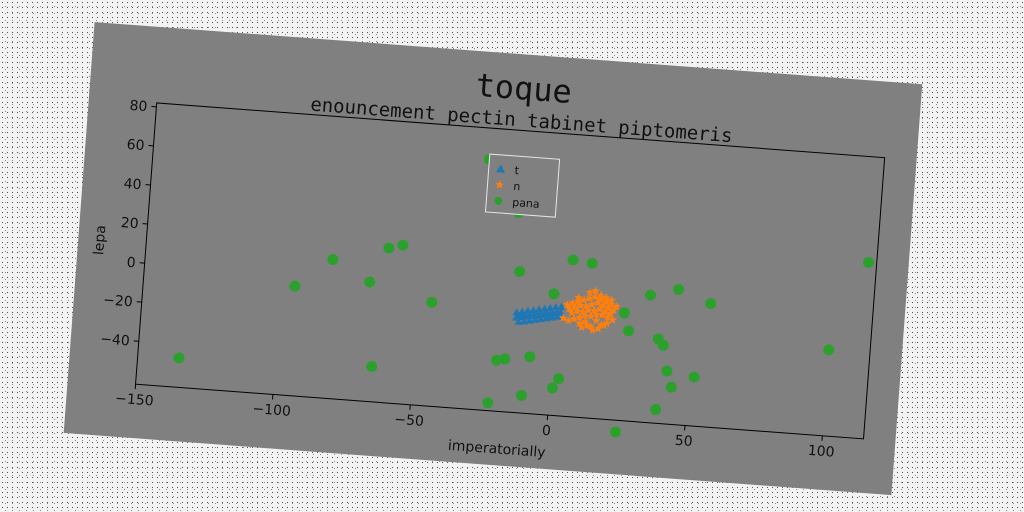 The image size is (1024, 512). What do you see at coordinates (539, 314) in the screenshot?
I see `series-t` at bounding box center [539, 314].